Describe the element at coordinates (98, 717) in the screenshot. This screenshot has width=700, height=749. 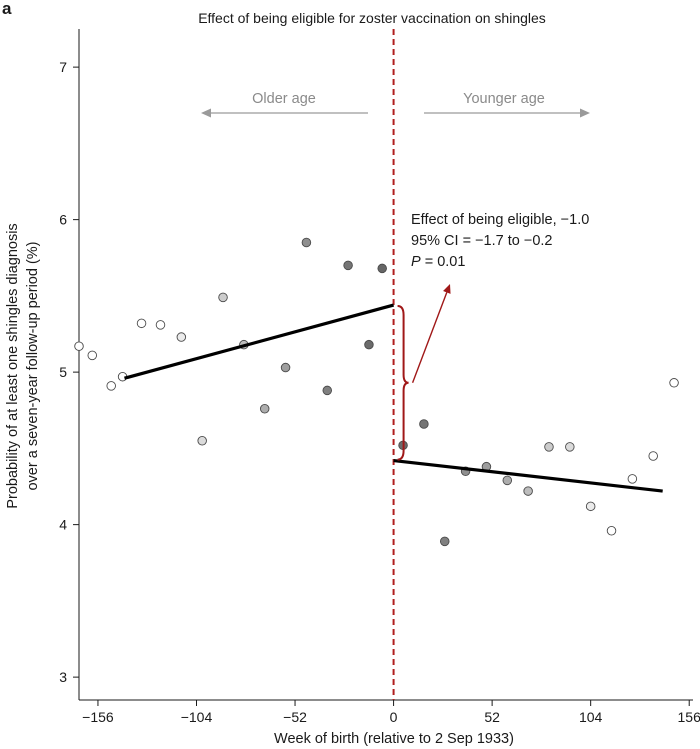
I see `x-tick-label: −156` at that location.